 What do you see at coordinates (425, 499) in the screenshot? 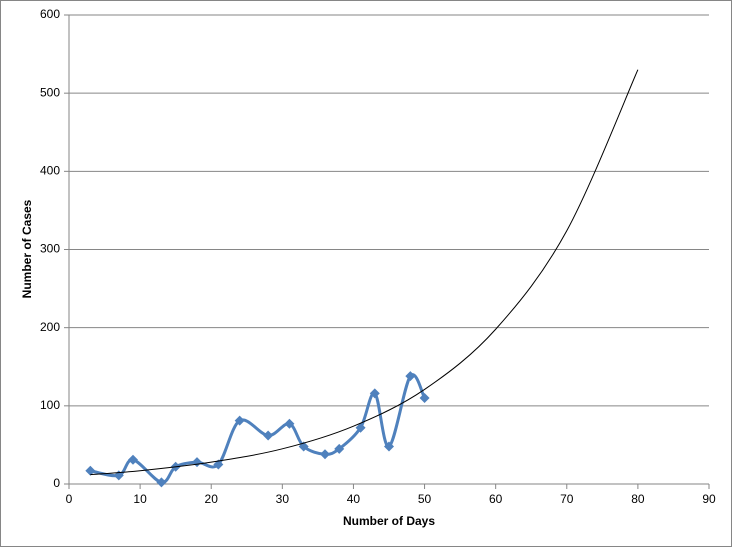
I see `x-tick-label: 50` at bounding box center [425, 499].